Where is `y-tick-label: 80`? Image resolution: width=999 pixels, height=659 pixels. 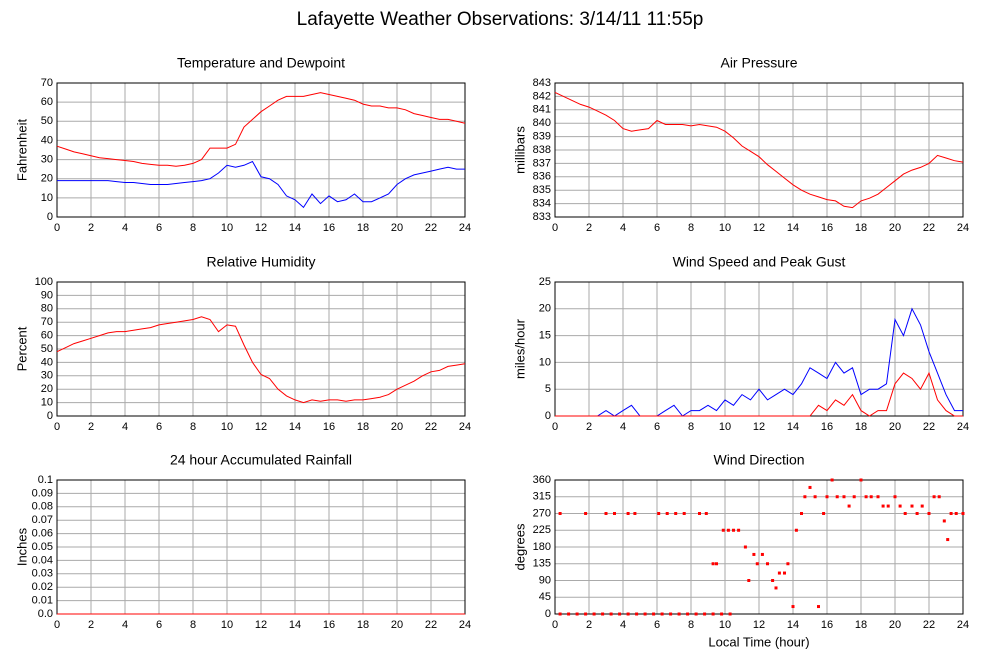
y-tick-label: 80 is located at coordinates (47, 309).